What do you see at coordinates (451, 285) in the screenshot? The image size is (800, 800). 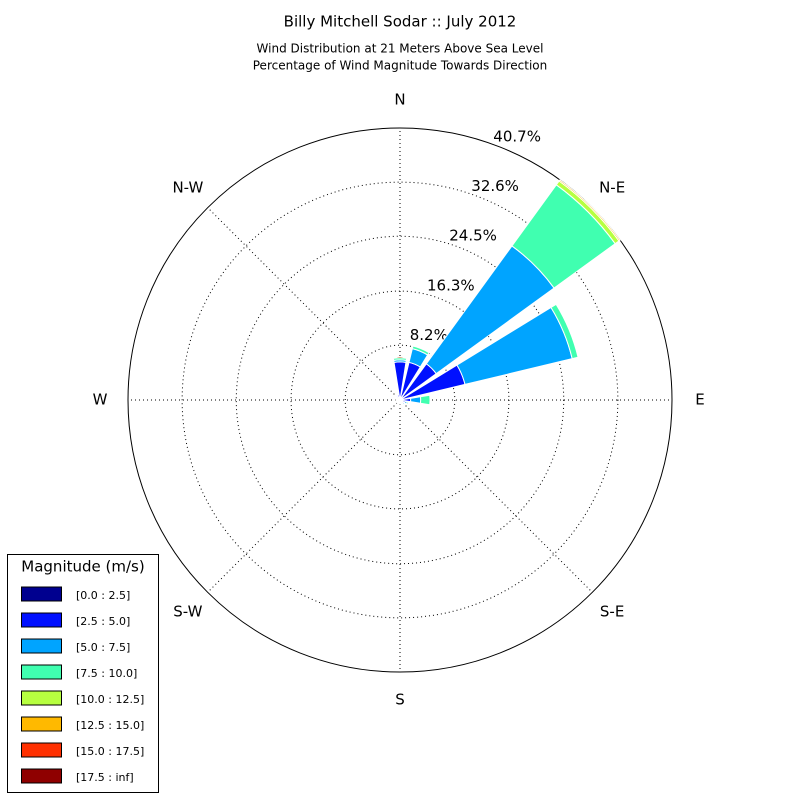 I see `r-tick-label: 16.3%` at bounding box center [451, 285].